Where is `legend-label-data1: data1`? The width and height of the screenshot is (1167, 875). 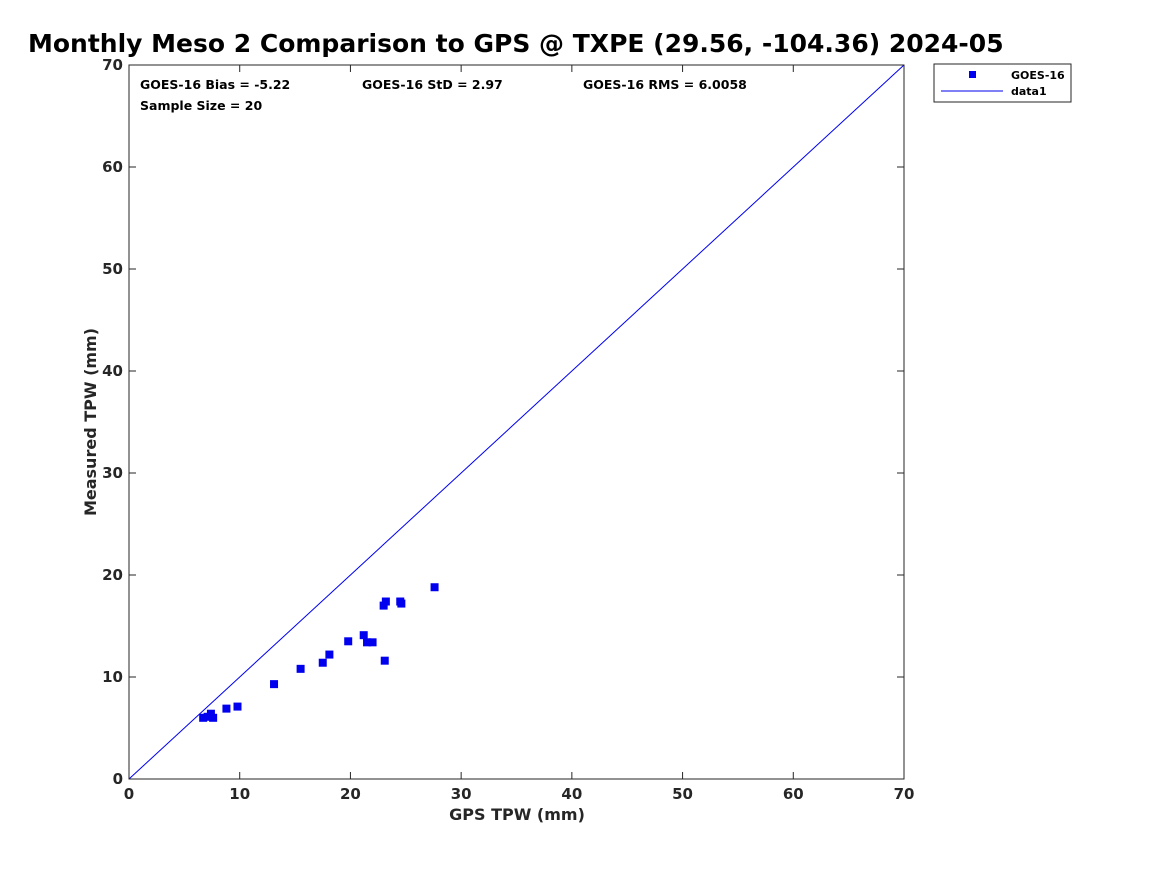
legend-label-data1: data1 is located at coordinates (1029, 91).